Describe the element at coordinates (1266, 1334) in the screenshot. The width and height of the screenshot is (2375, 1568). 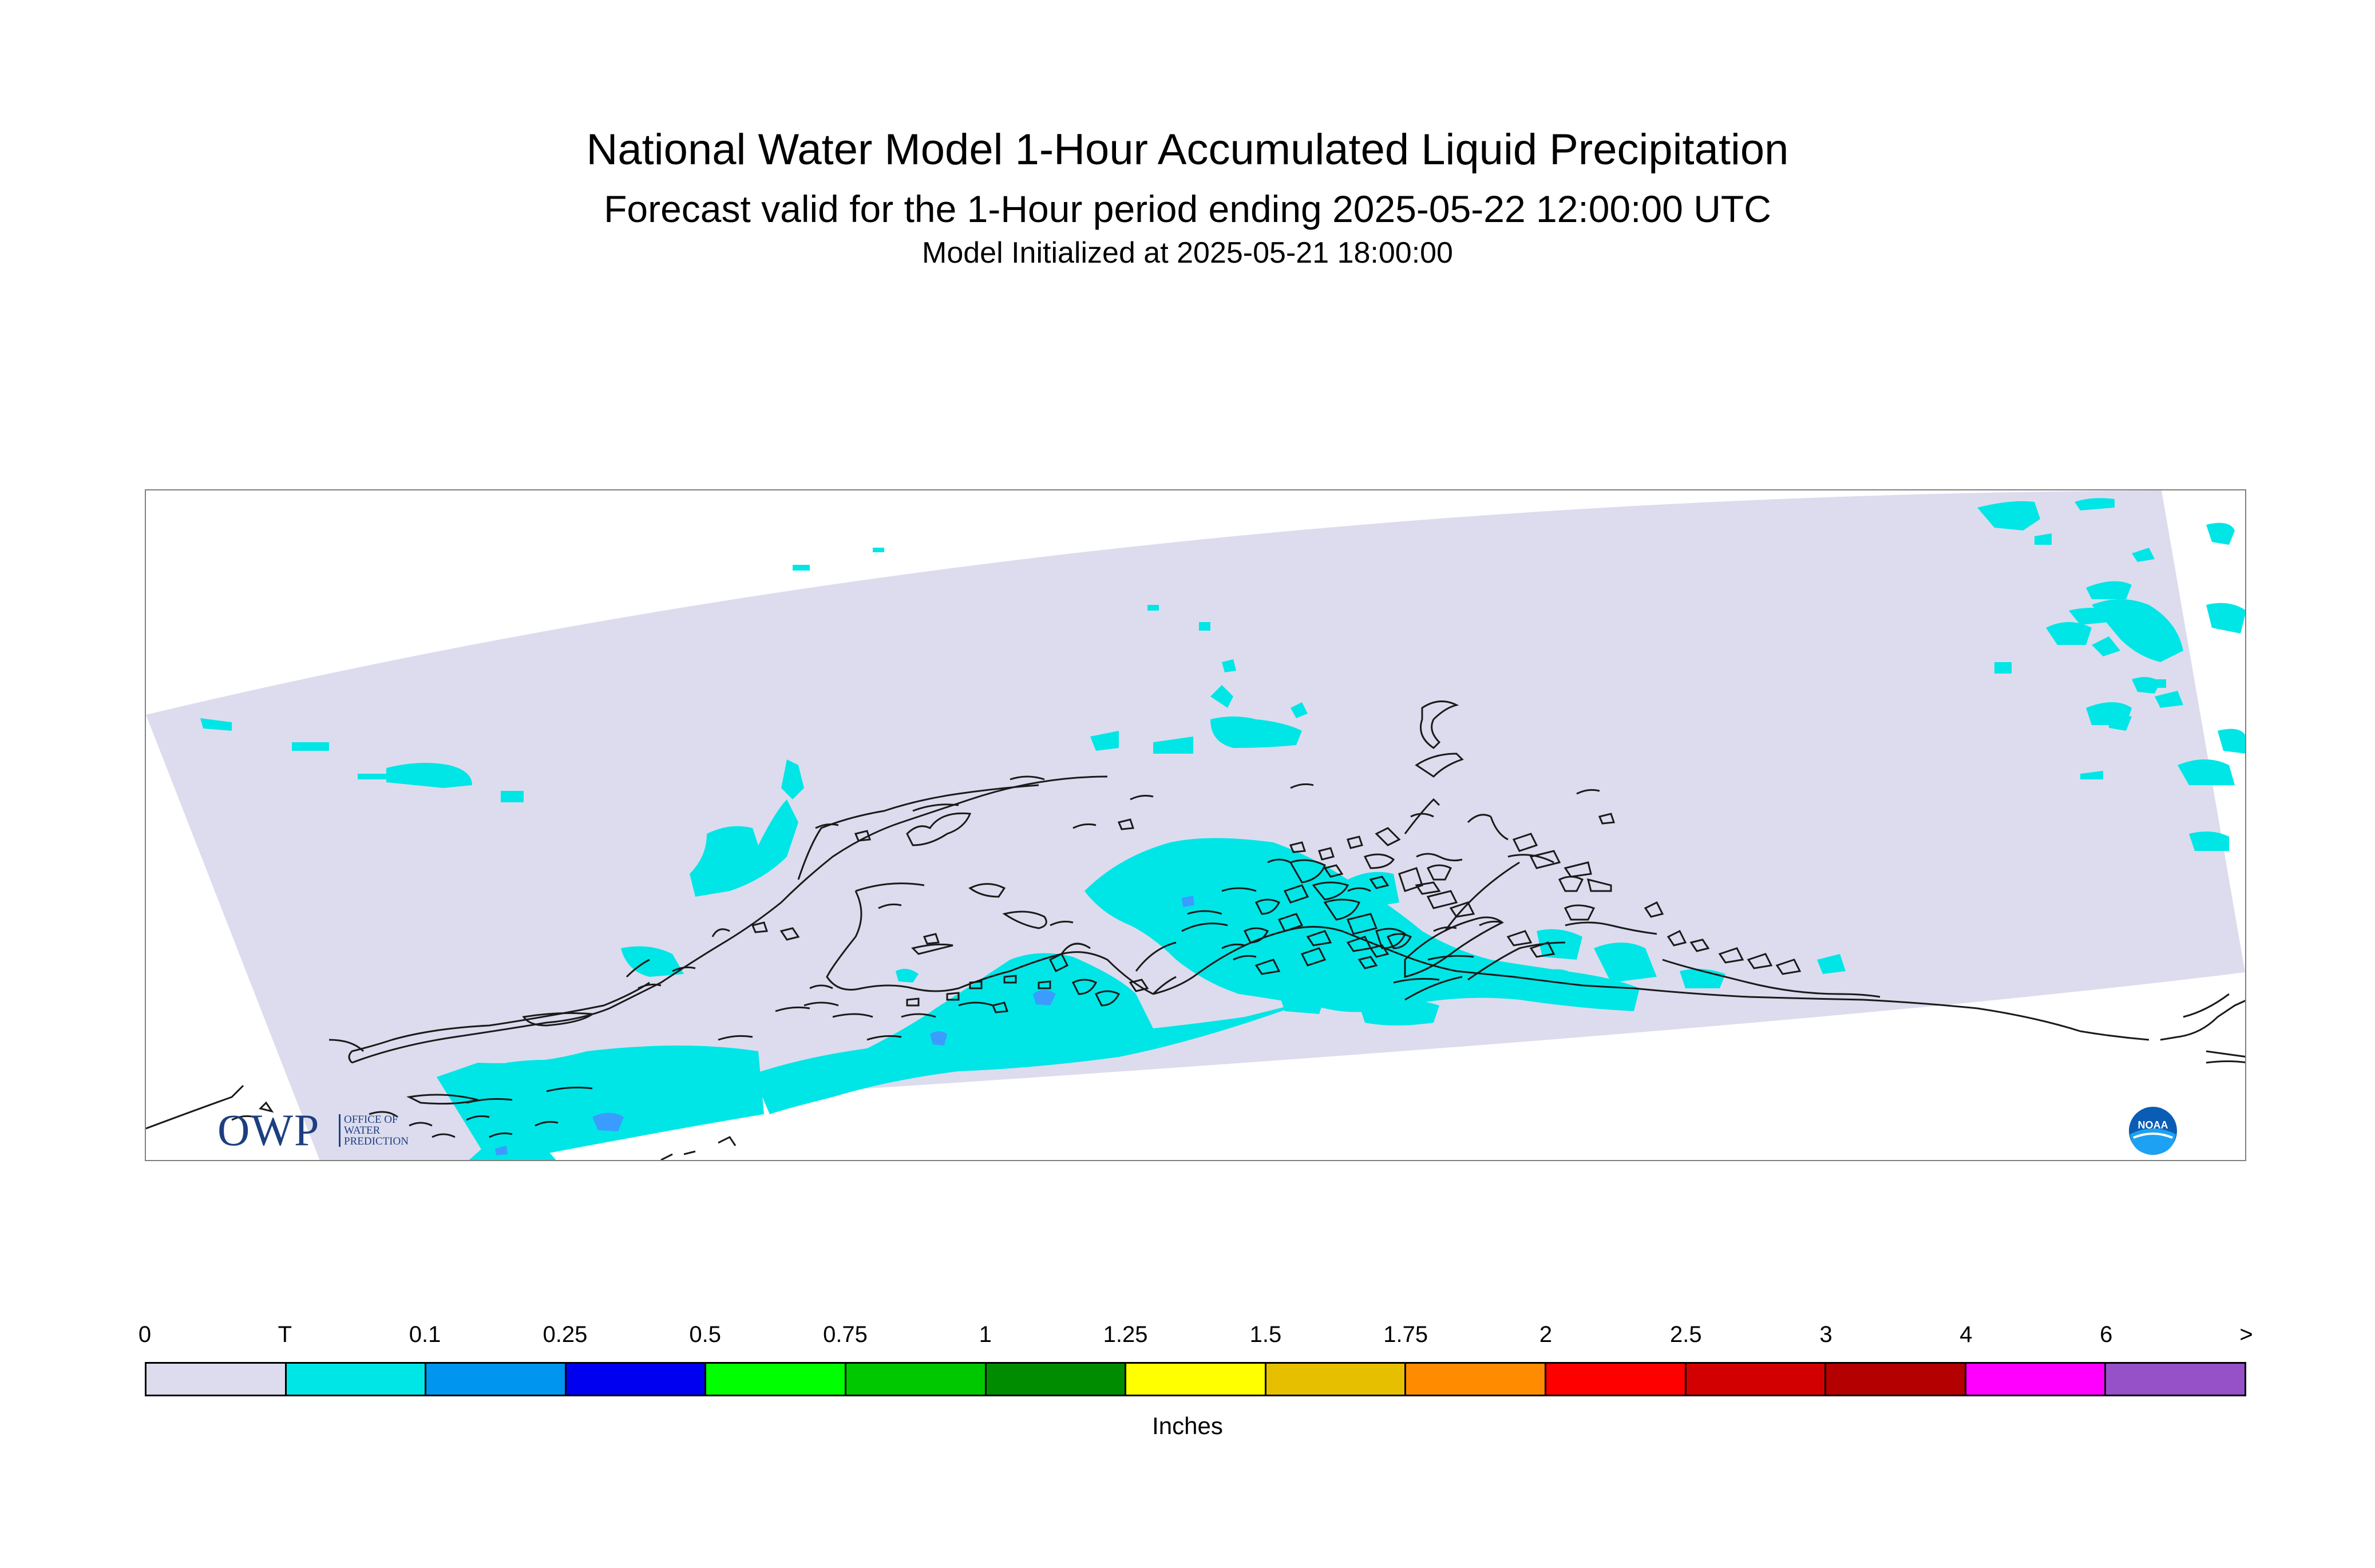
I see `colorbar-tick-label: 1.5` at that location.